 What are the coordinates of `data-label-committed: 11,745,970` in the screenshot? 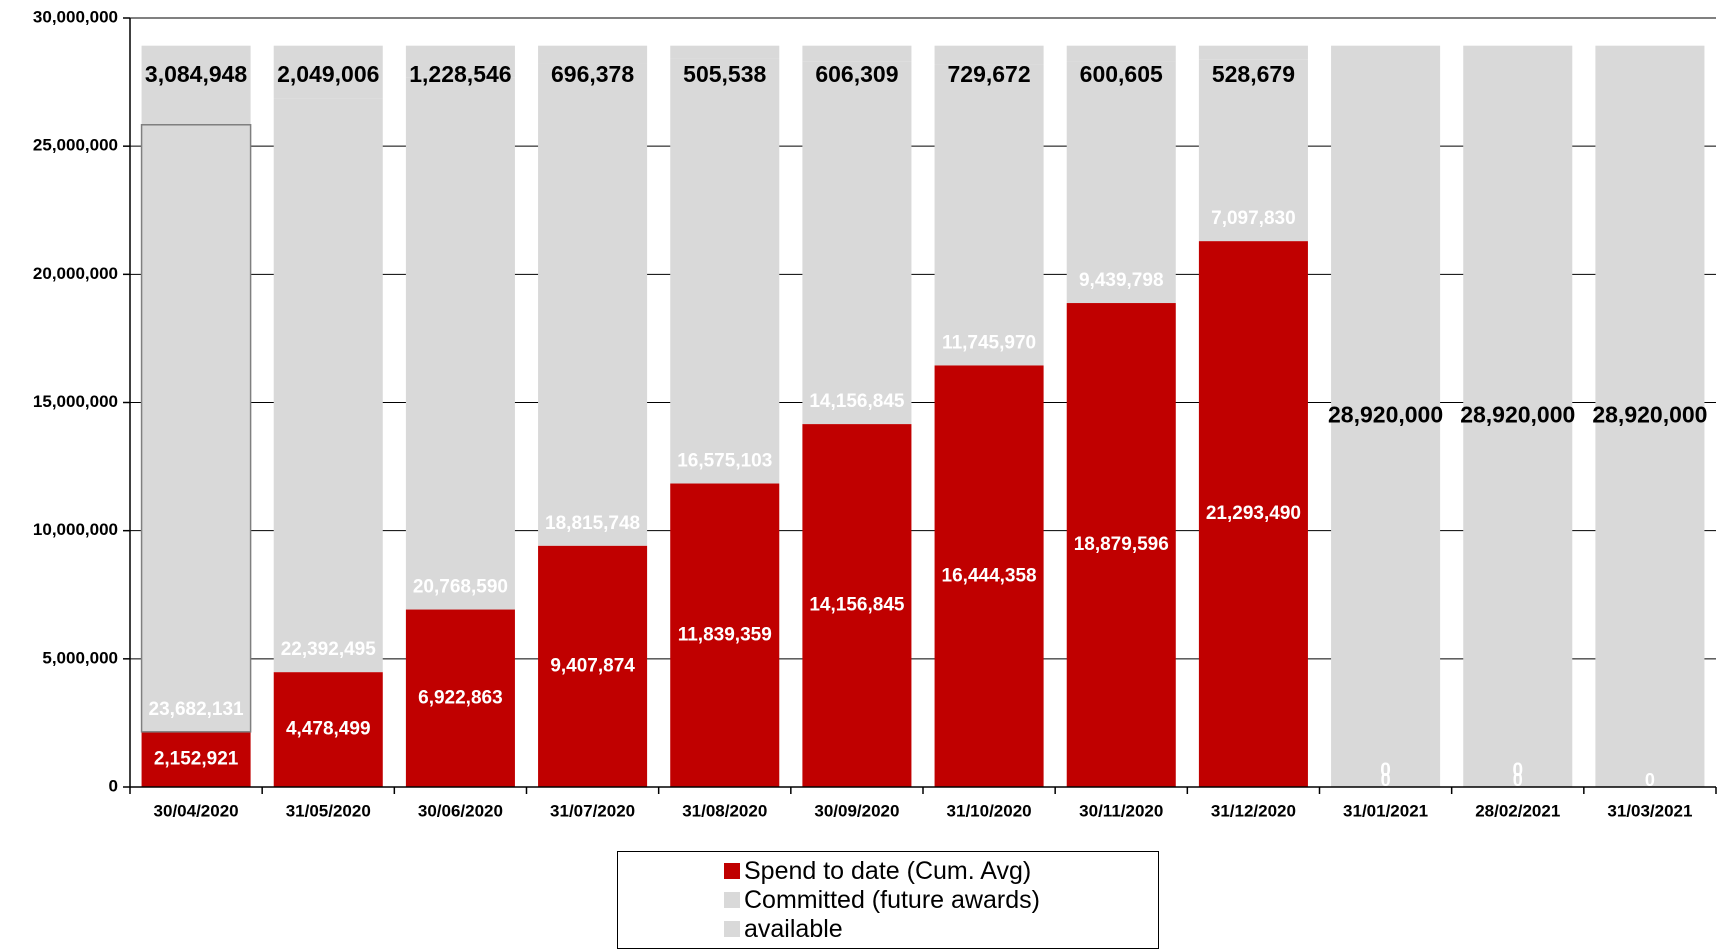 It's located at (989, 342).